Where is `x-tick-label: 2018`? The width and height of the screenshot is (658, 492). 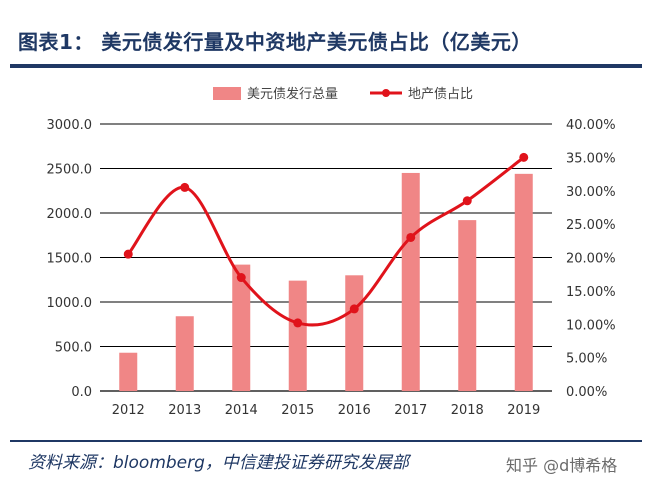 x-tick-label: 2018 is located at coordinates (467, 410).